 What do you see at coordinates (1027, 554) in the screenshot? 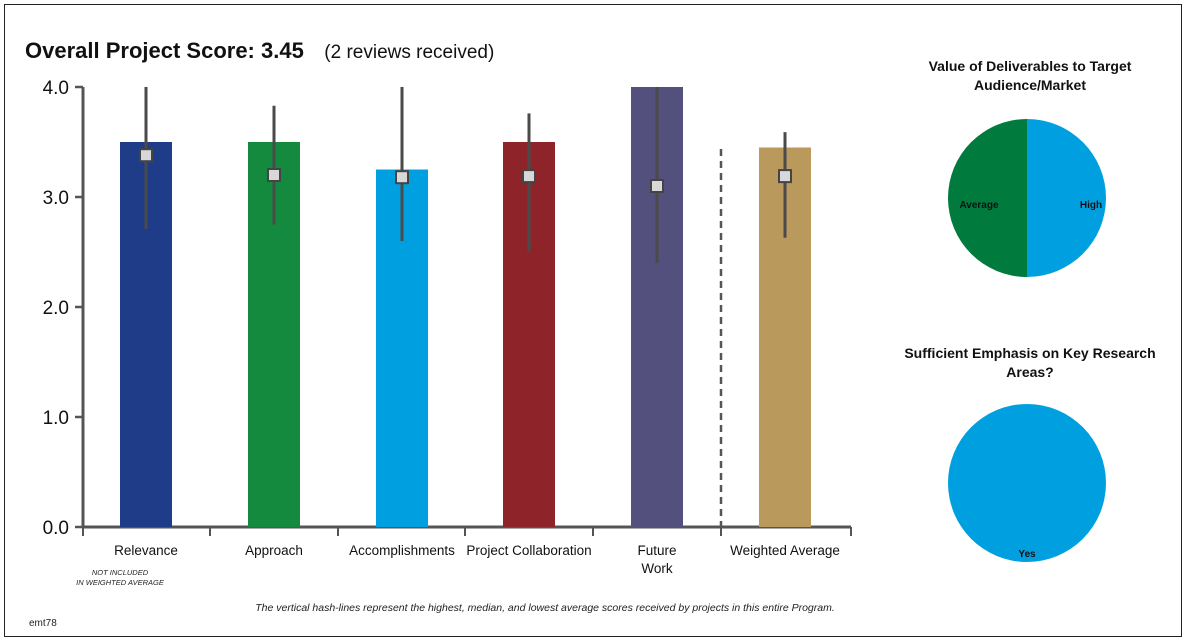
I see `pie-emphasis-label-yes: Yes` at bounding box center [1027, 554].